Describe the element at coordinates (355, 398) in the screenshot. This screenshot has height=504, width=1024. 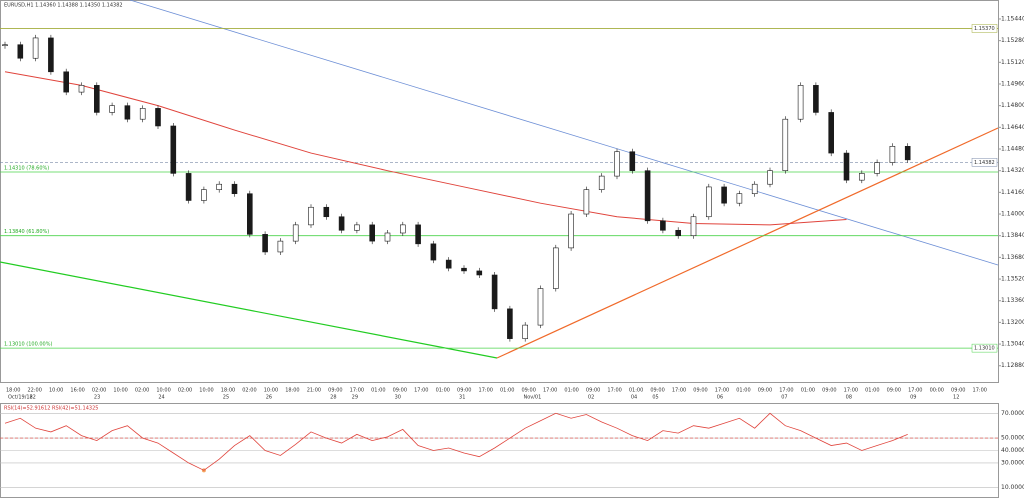
I see `date-label: 29` at that location.